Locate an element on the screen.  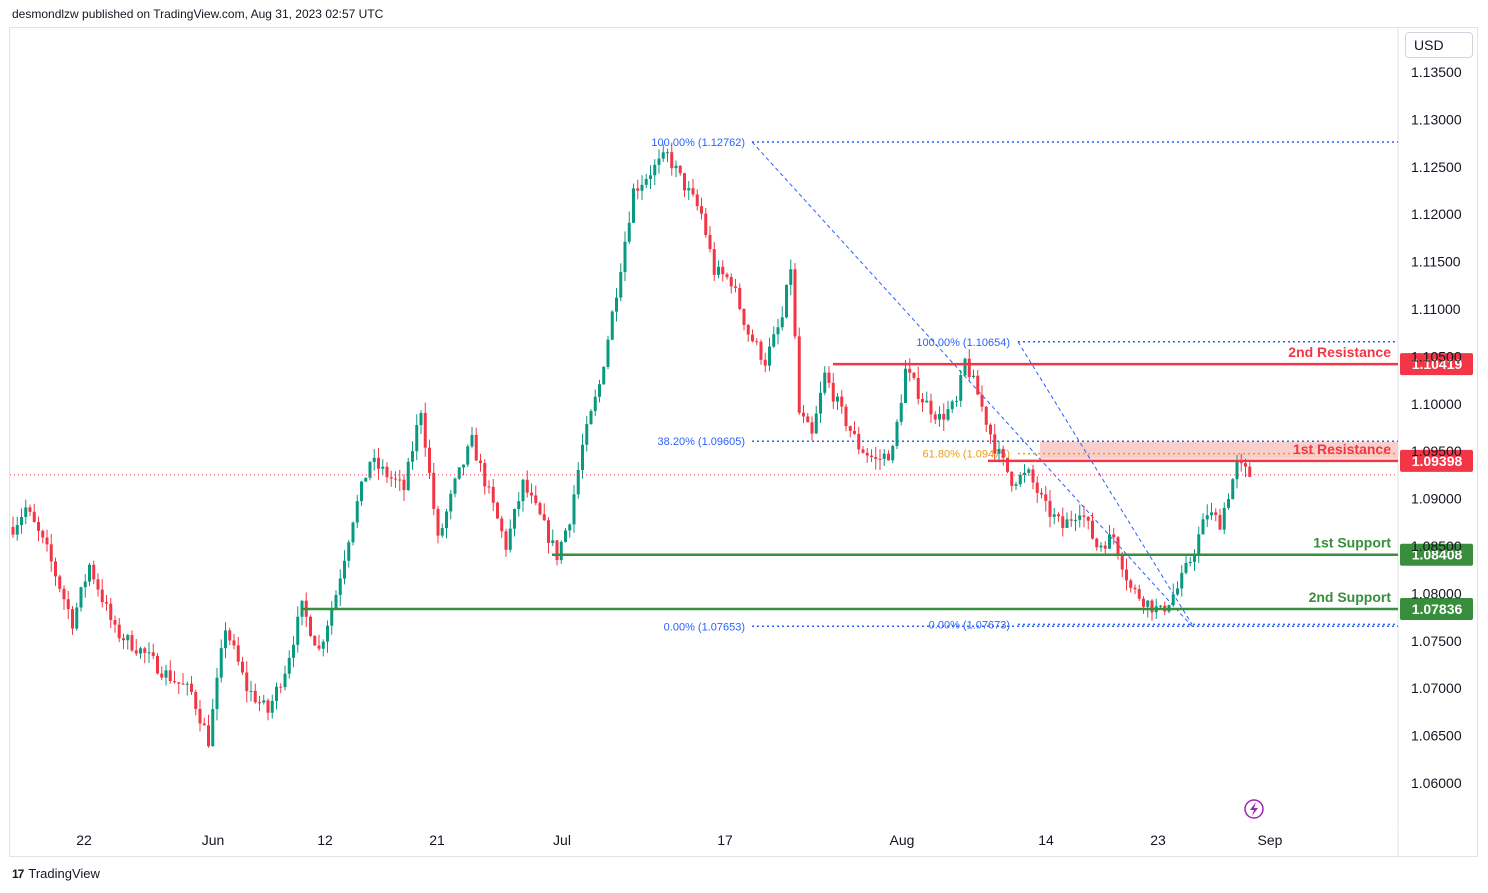
replay-icon is located at coordinates (1254, 809).